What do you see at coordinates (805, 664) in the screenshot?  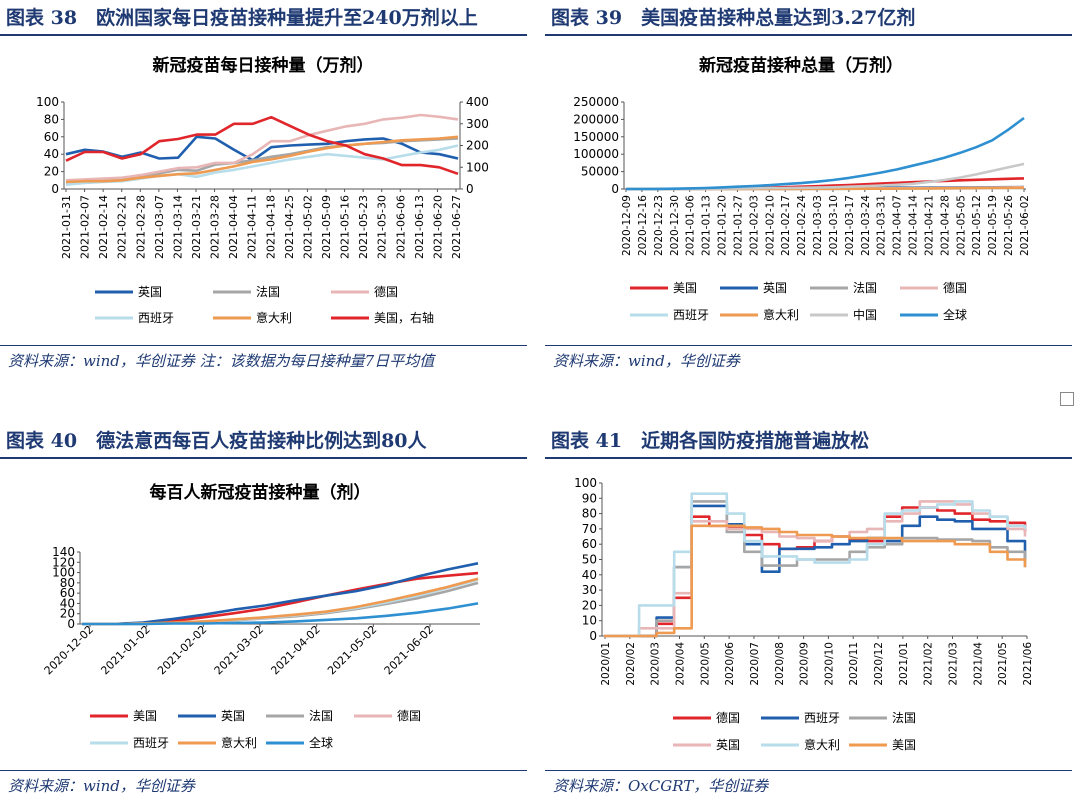 I see `x-tick-label: 2020/09` at bounding box center [805, 664].